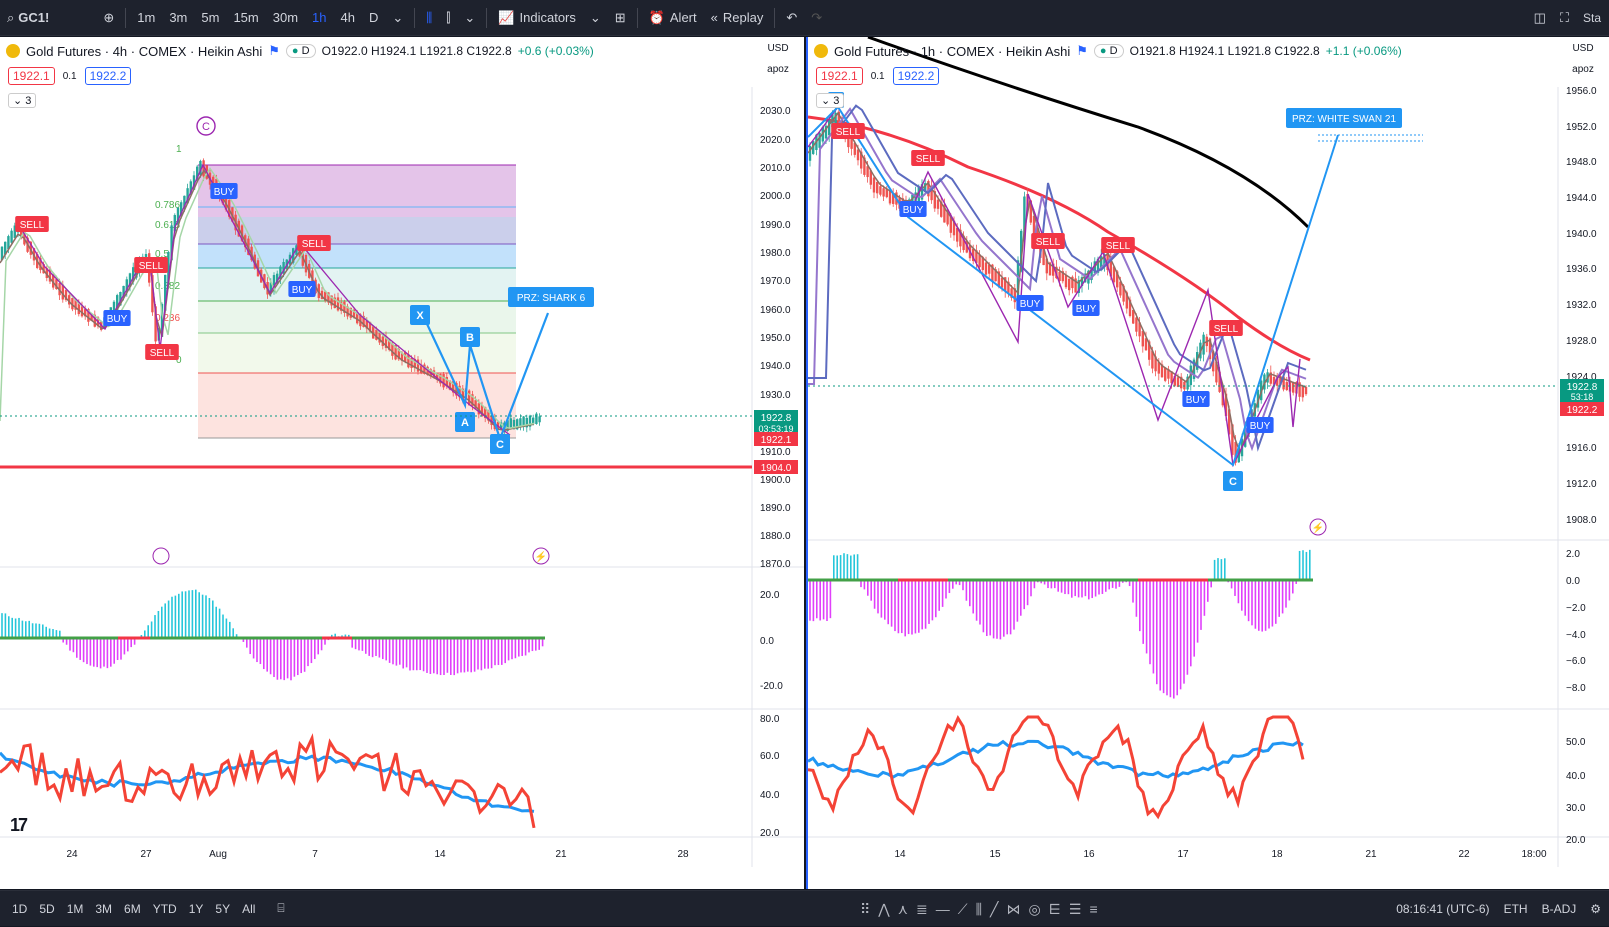  What do you see at coordinates (178, 17) in the screenshot?
I see `interval-3m: 3m` at bounding box center [178, 17].